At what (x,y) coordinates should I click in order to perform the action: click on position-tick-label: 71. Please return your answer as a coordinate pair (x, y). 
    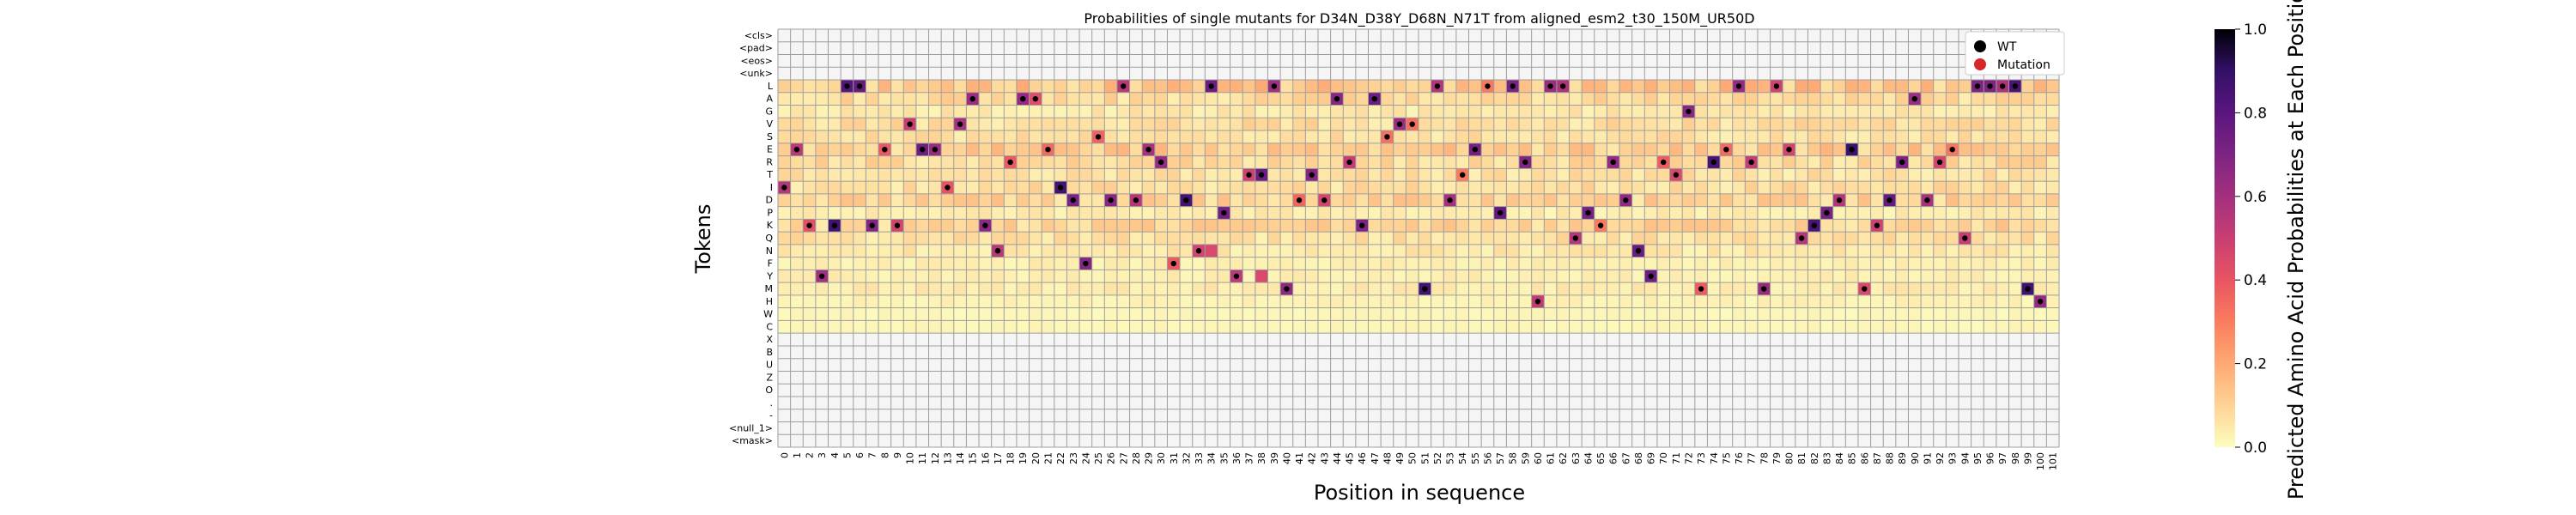
    Looking at the image, I should click on (1676, 458).